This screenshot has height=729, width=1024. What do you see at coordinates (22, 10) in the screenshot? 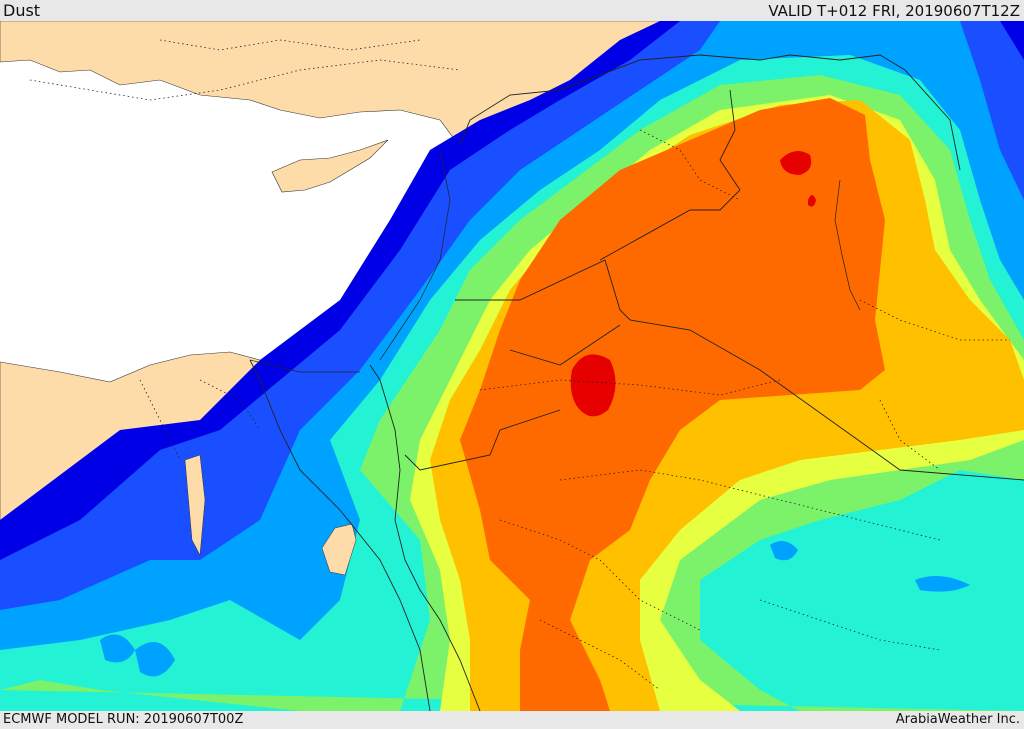
I see `map-title: Dust` at bounding box center [22, 10].